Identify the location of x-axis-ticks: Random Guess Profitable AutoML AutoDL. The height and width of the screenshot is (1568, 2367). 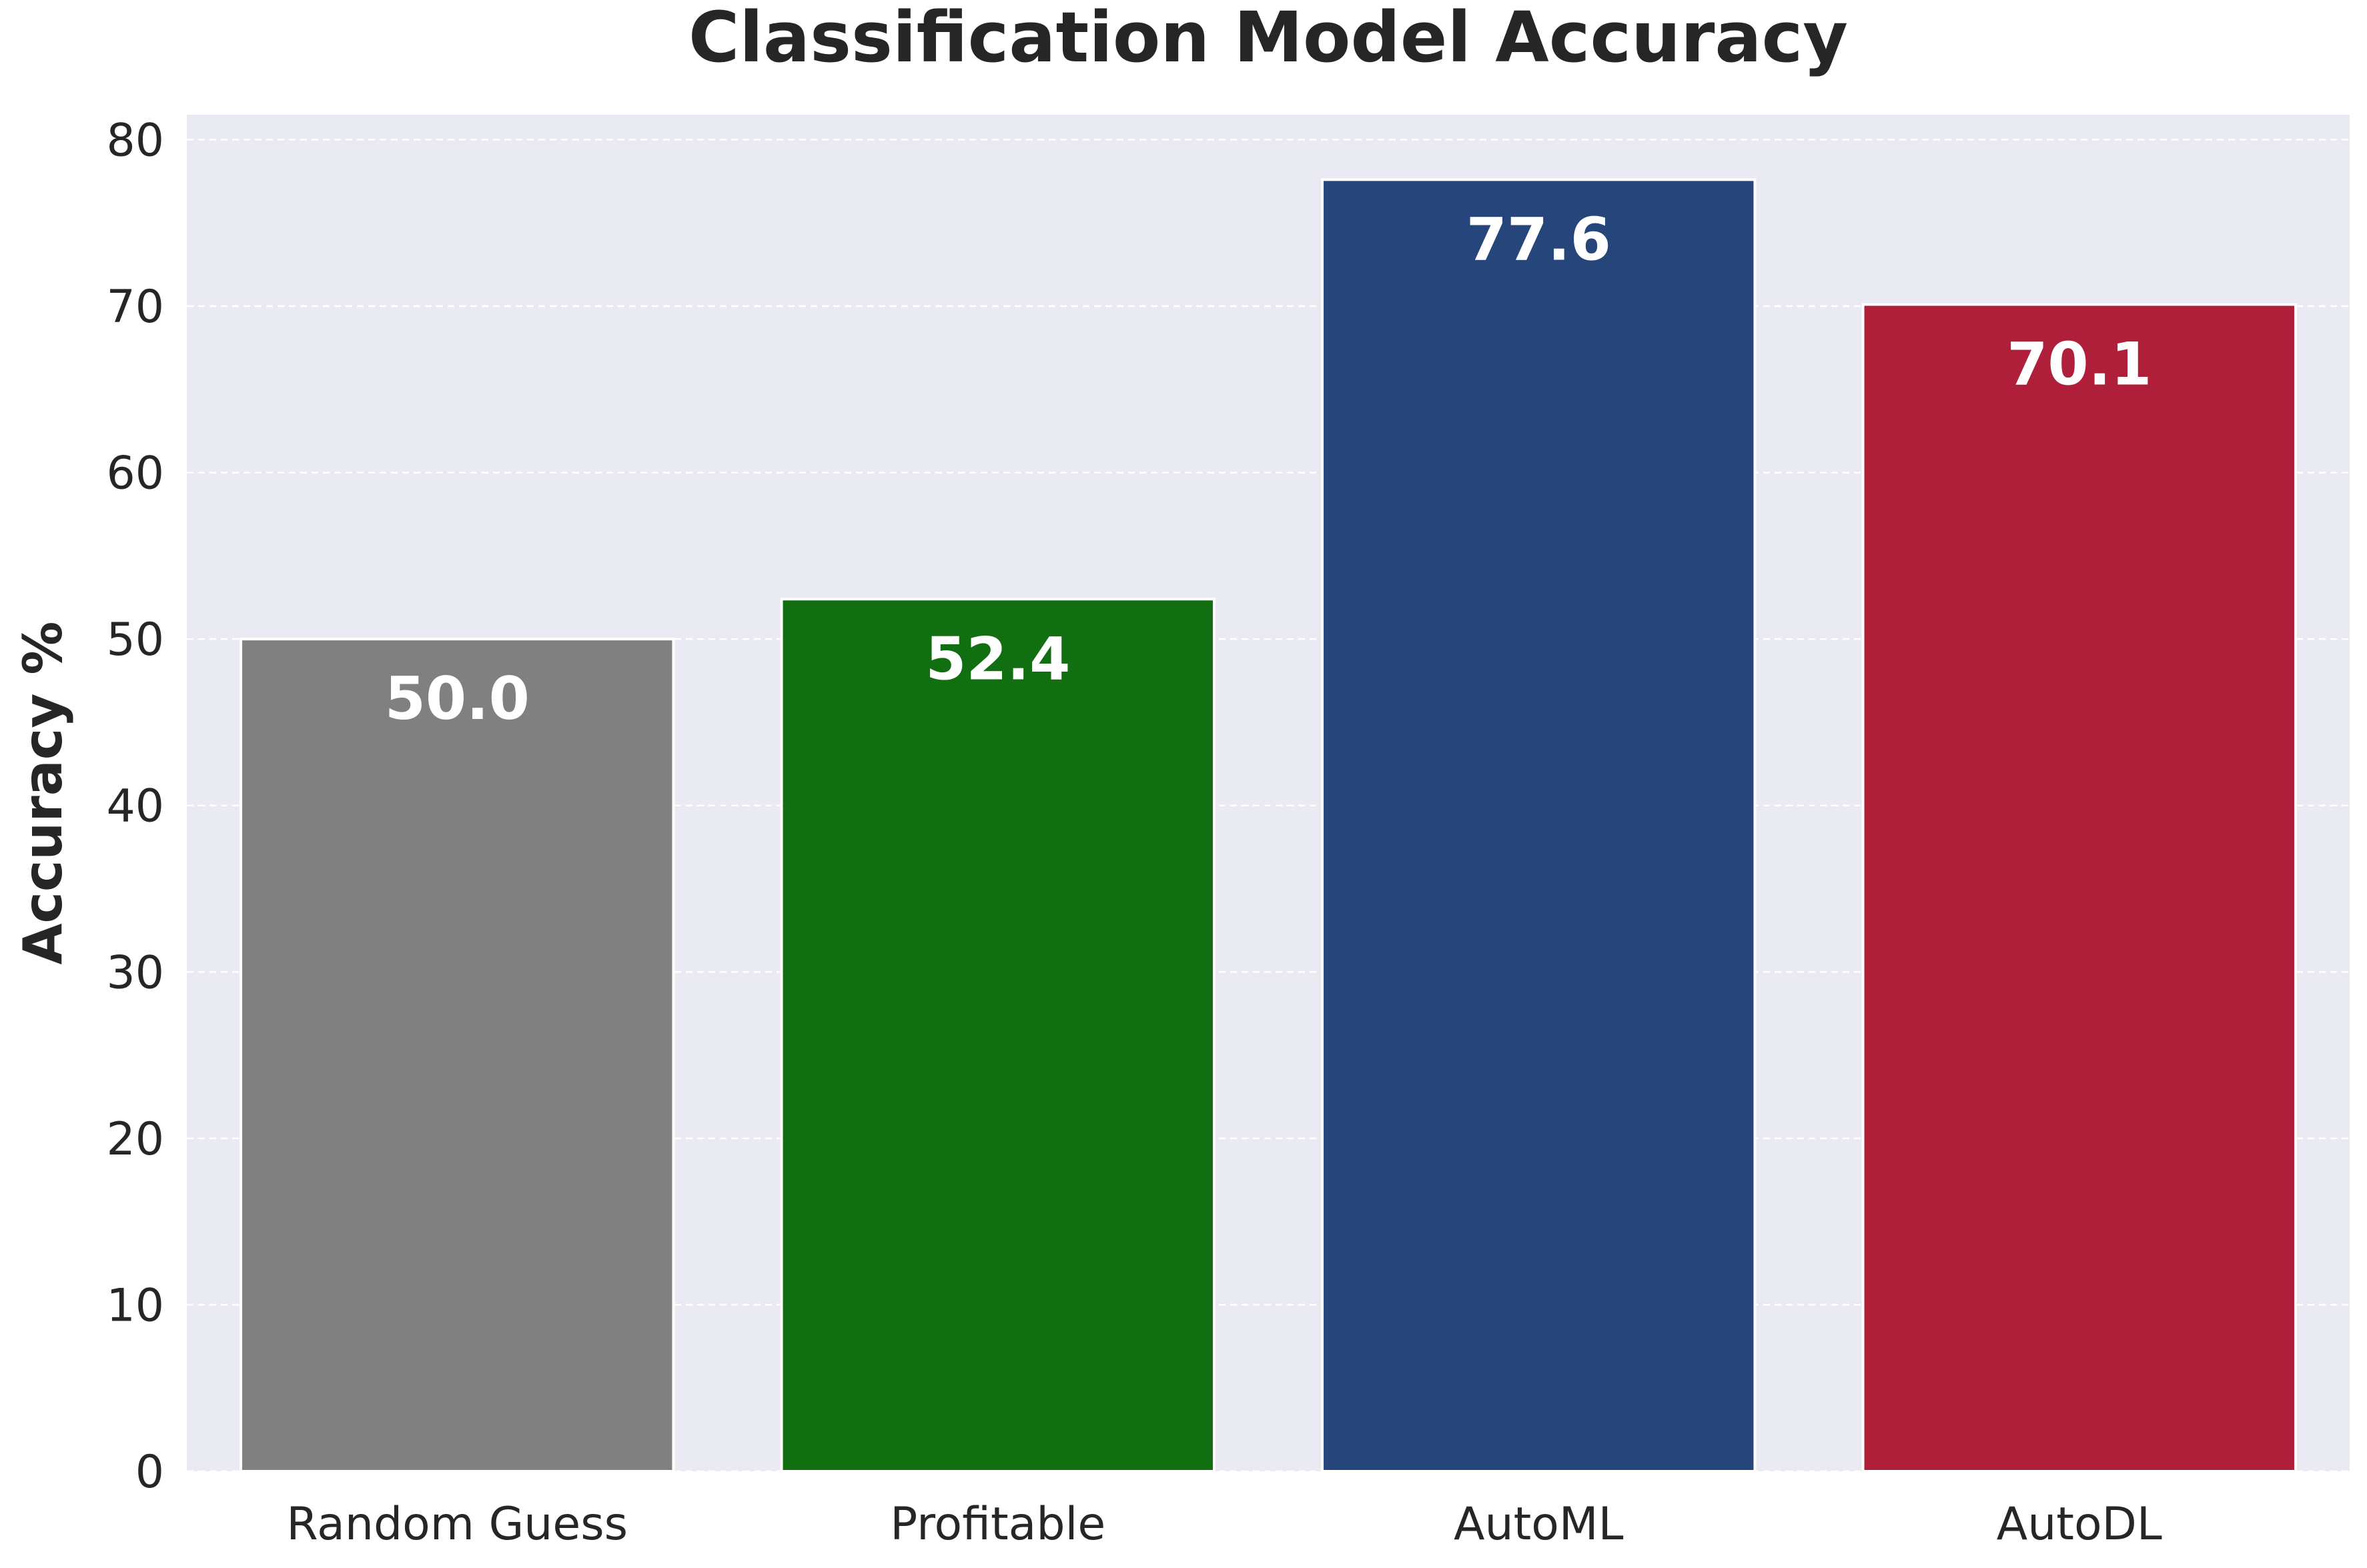
(1224, 1524).